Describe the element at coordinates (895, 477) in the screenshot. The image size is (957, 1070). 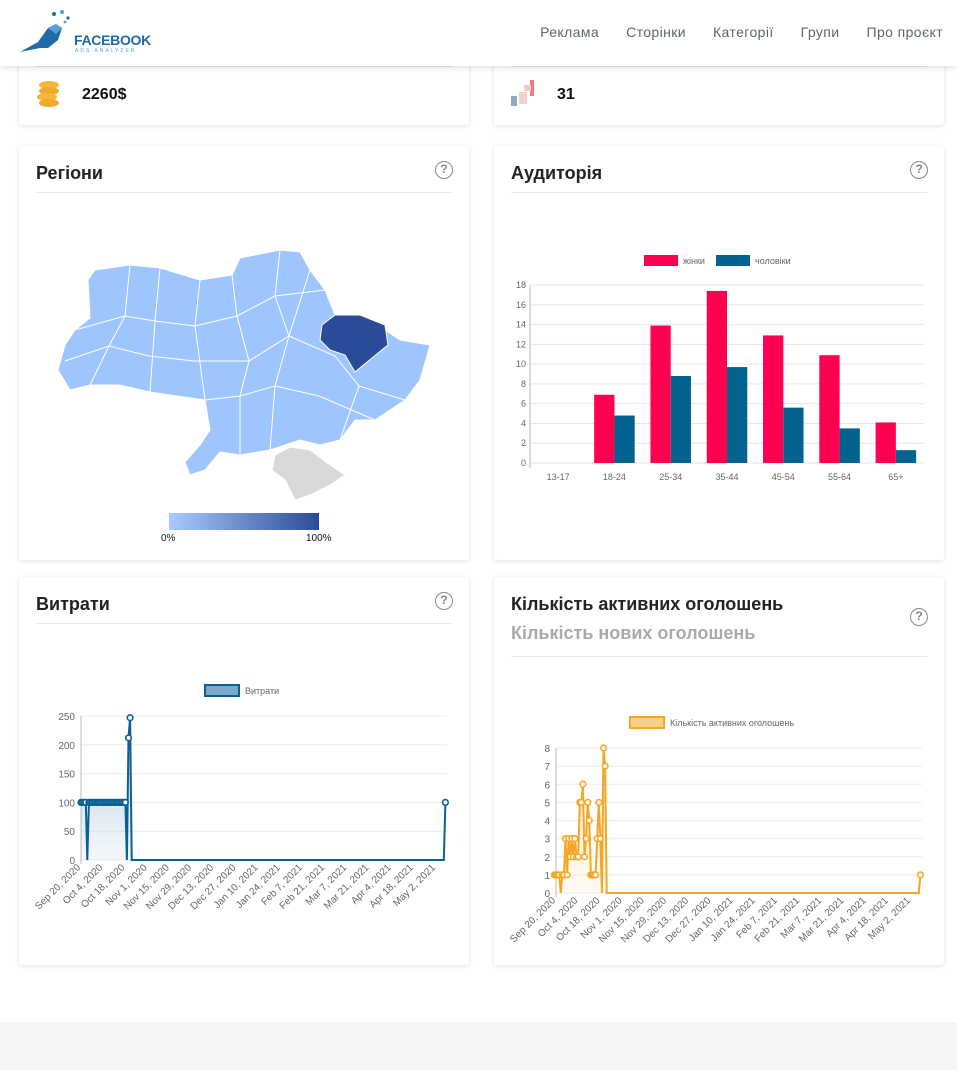
I see `x-tick-label: 65+` at that location.